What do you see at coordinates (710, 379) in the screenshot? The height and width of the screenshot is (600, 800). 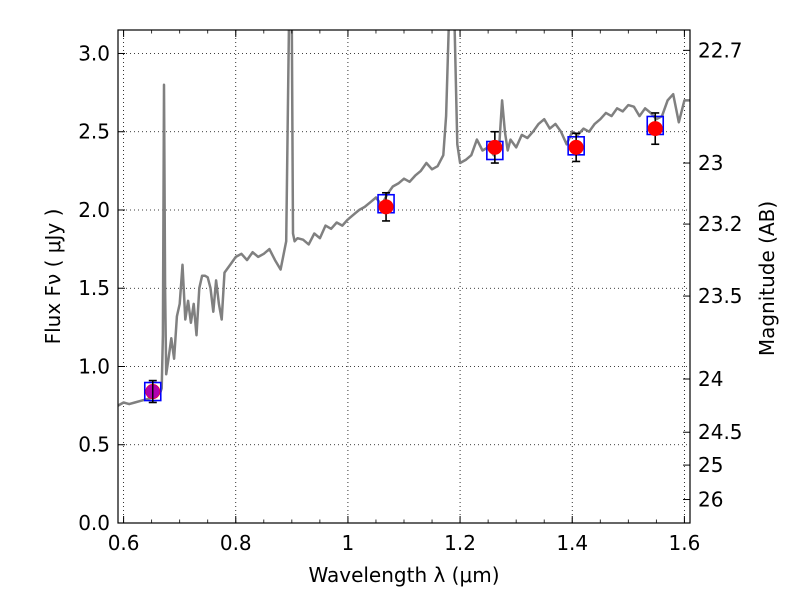 I see `right-tick-label: 24` at bounding box center [710, 379].